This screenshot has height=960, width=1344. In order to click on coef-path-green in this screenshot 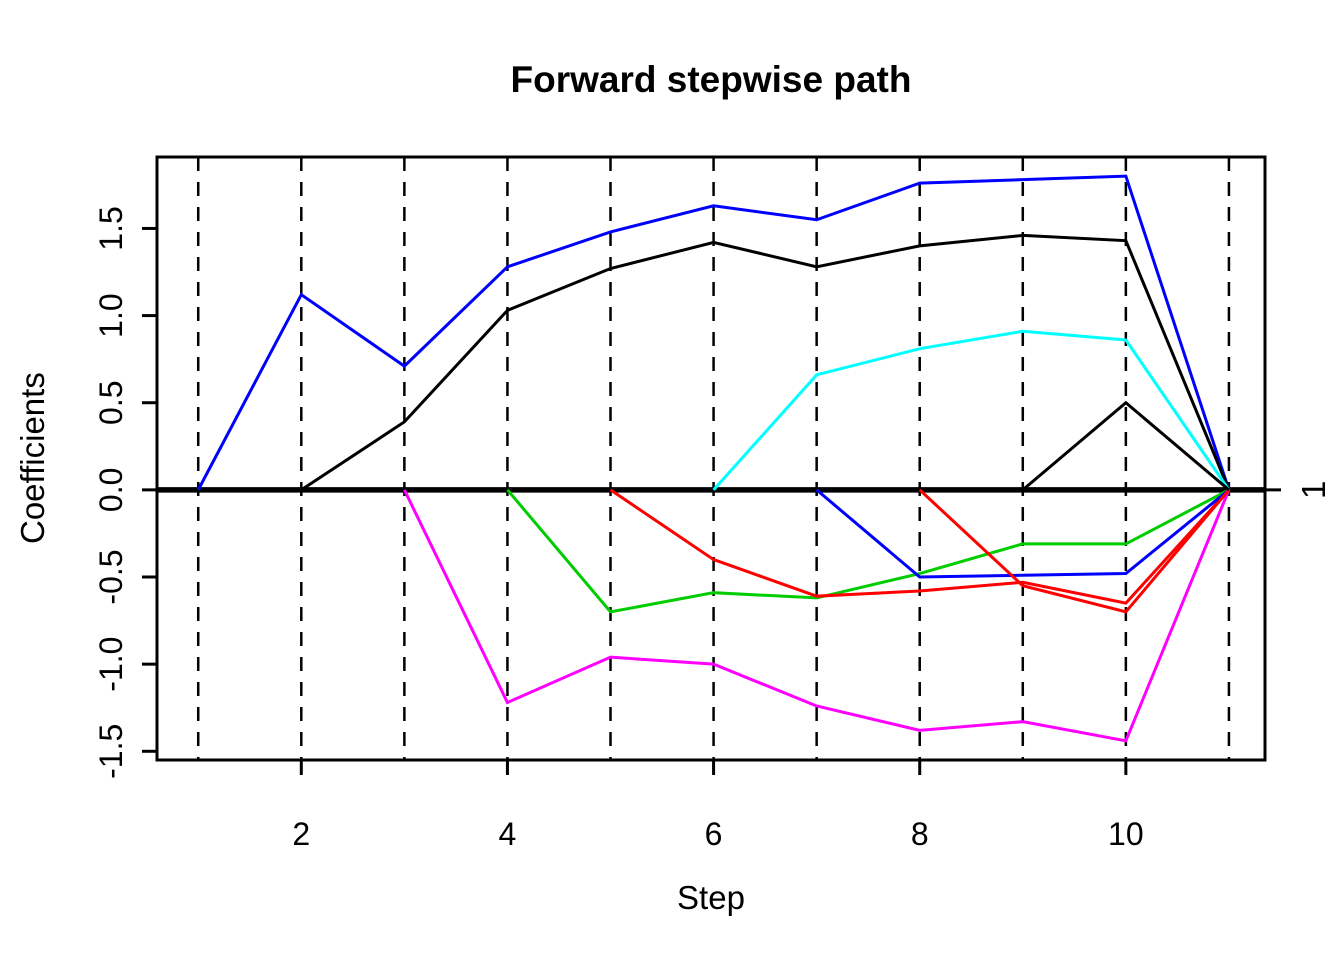, I will do `click(868, 551)`.